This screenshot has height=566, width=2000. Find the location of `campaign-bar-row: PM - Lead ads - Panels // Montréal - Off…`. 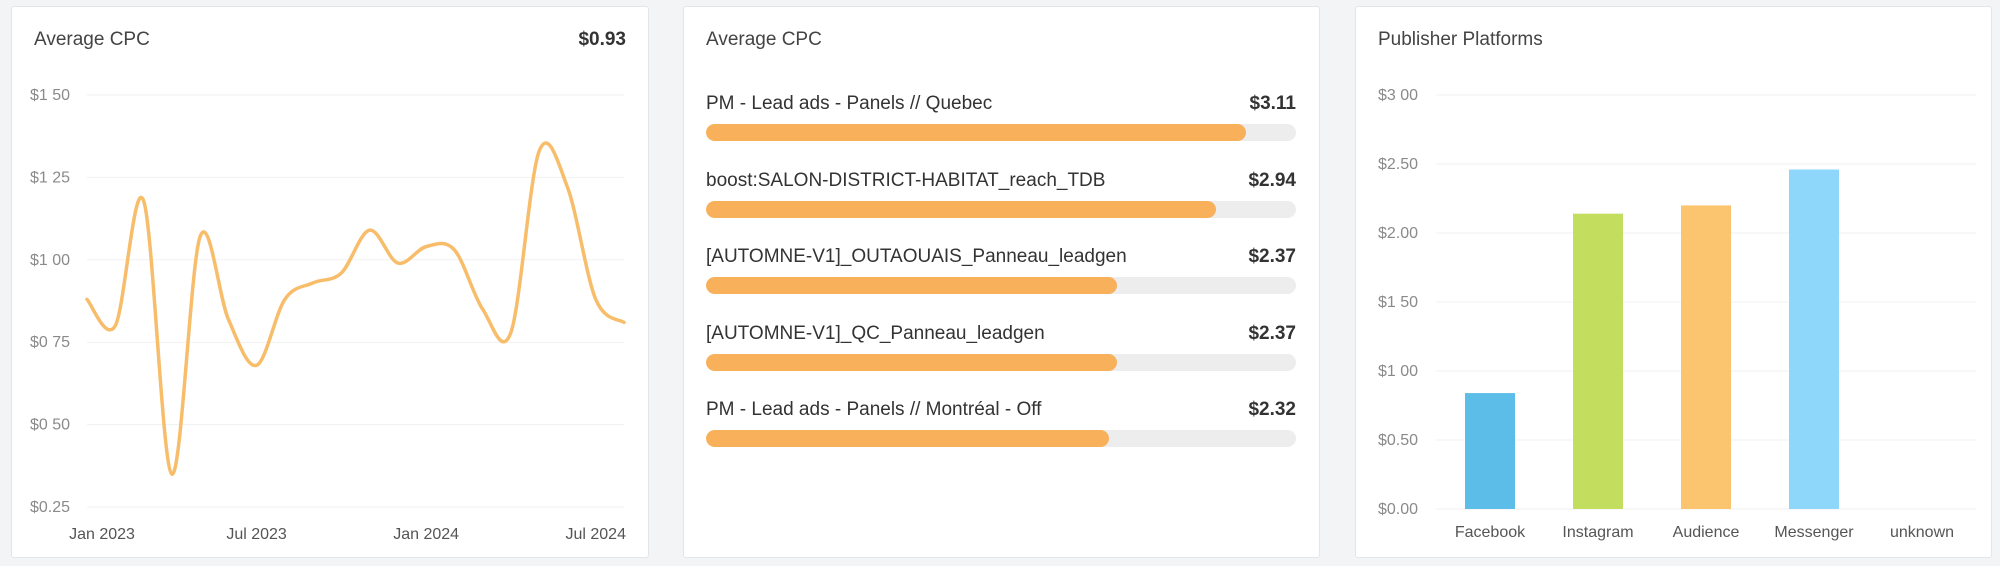

campaign-bar-row: PM - Lead ads - Panels // Montréal - Off… is located at coordinates (1001, 423).